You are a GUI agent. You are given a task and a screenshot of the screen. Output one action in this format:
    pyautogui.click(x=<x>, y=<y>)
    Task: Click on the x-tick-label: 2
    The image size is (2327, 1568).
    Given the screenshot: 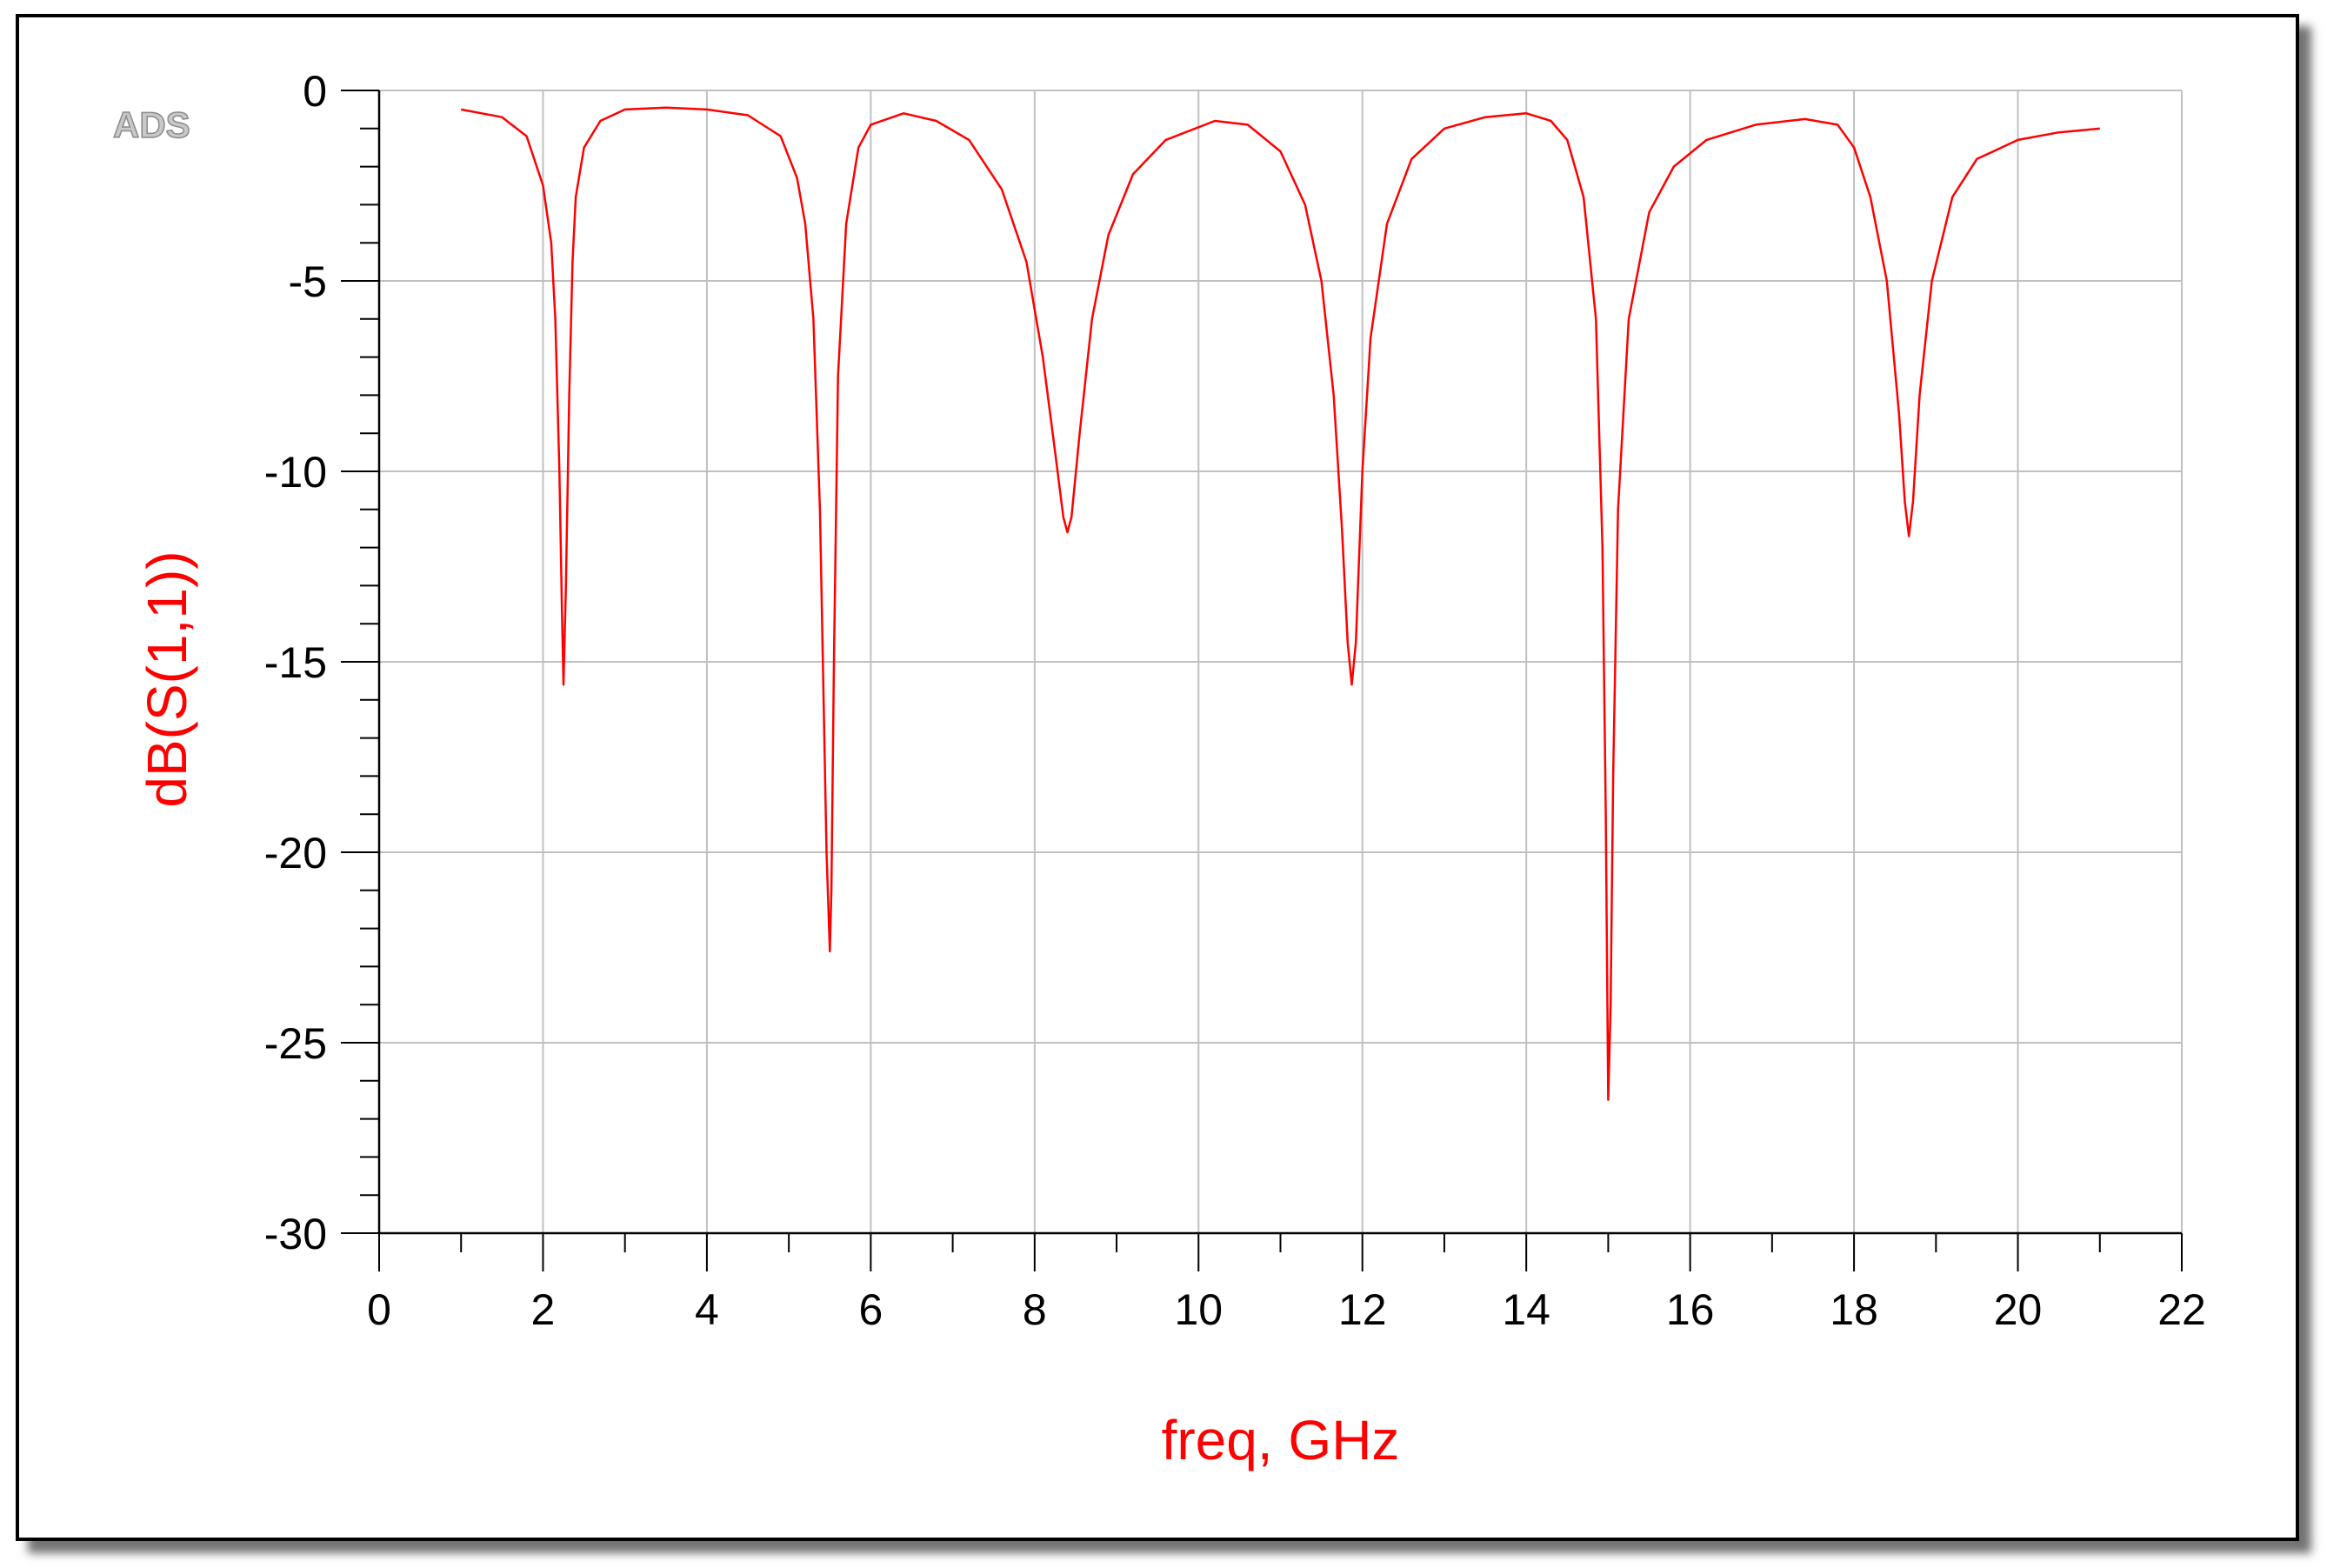 What is the action you would take?
    pyautogui.click(x=544, y=1309)
    